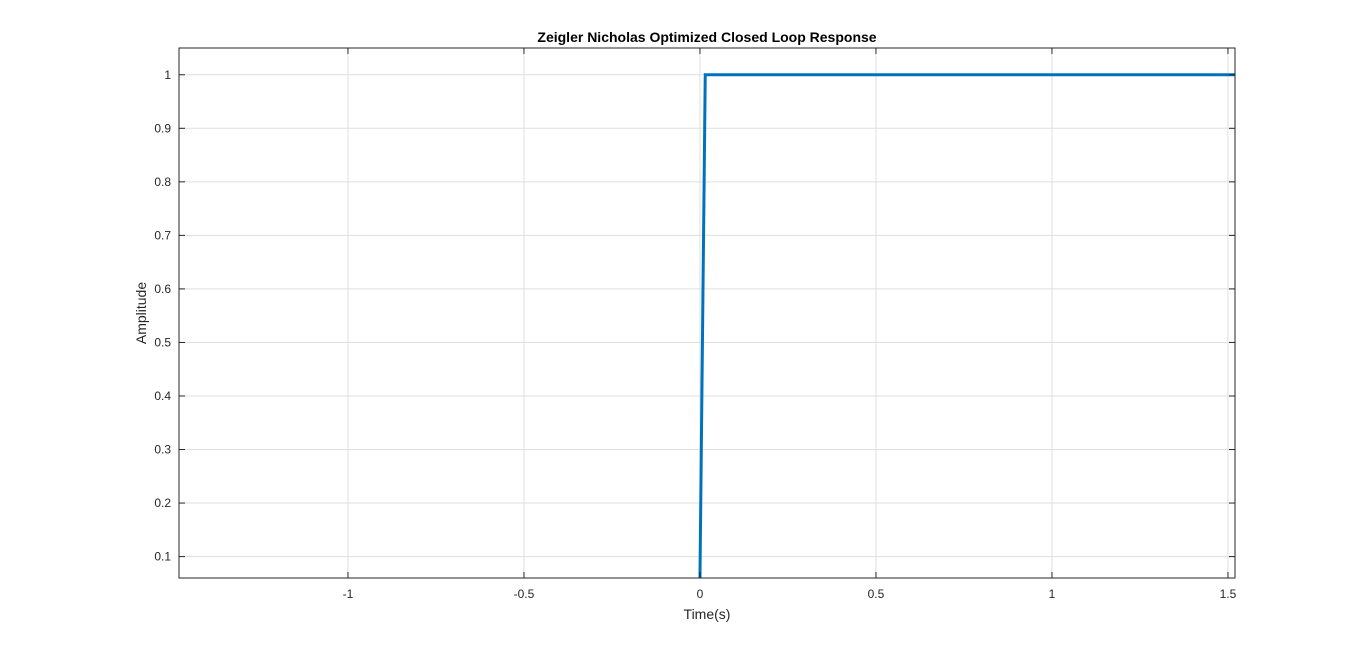 This screenshot has width=1366, height=651. Describe the element at coordinates (162, 128) in the screenshot. I see `y-tick-label: 0.9` at that location.